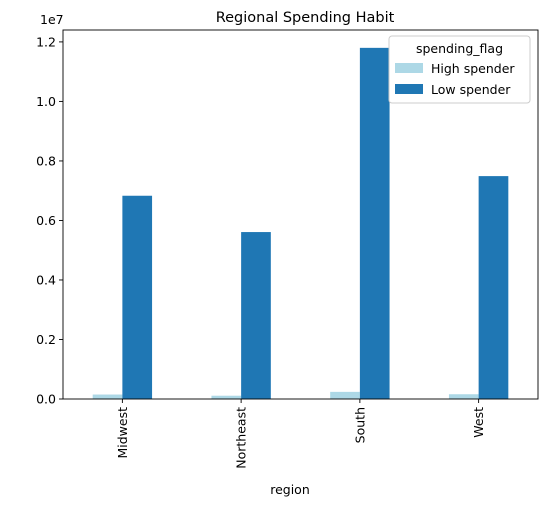  I want to click on x-tick-label-midwest: Midwest, so click(122, 433).